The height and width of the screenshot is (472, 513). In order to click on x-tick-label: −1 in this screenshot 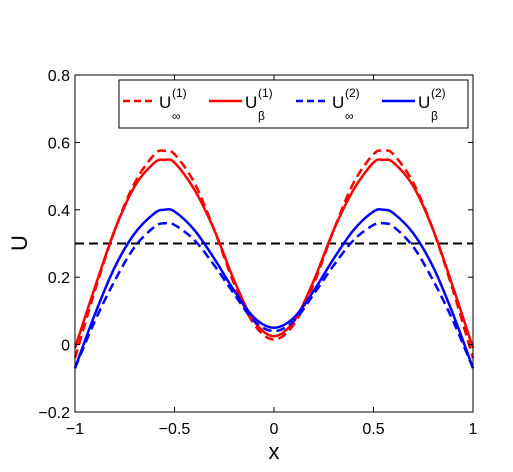, I will do `click(75, 429)`.